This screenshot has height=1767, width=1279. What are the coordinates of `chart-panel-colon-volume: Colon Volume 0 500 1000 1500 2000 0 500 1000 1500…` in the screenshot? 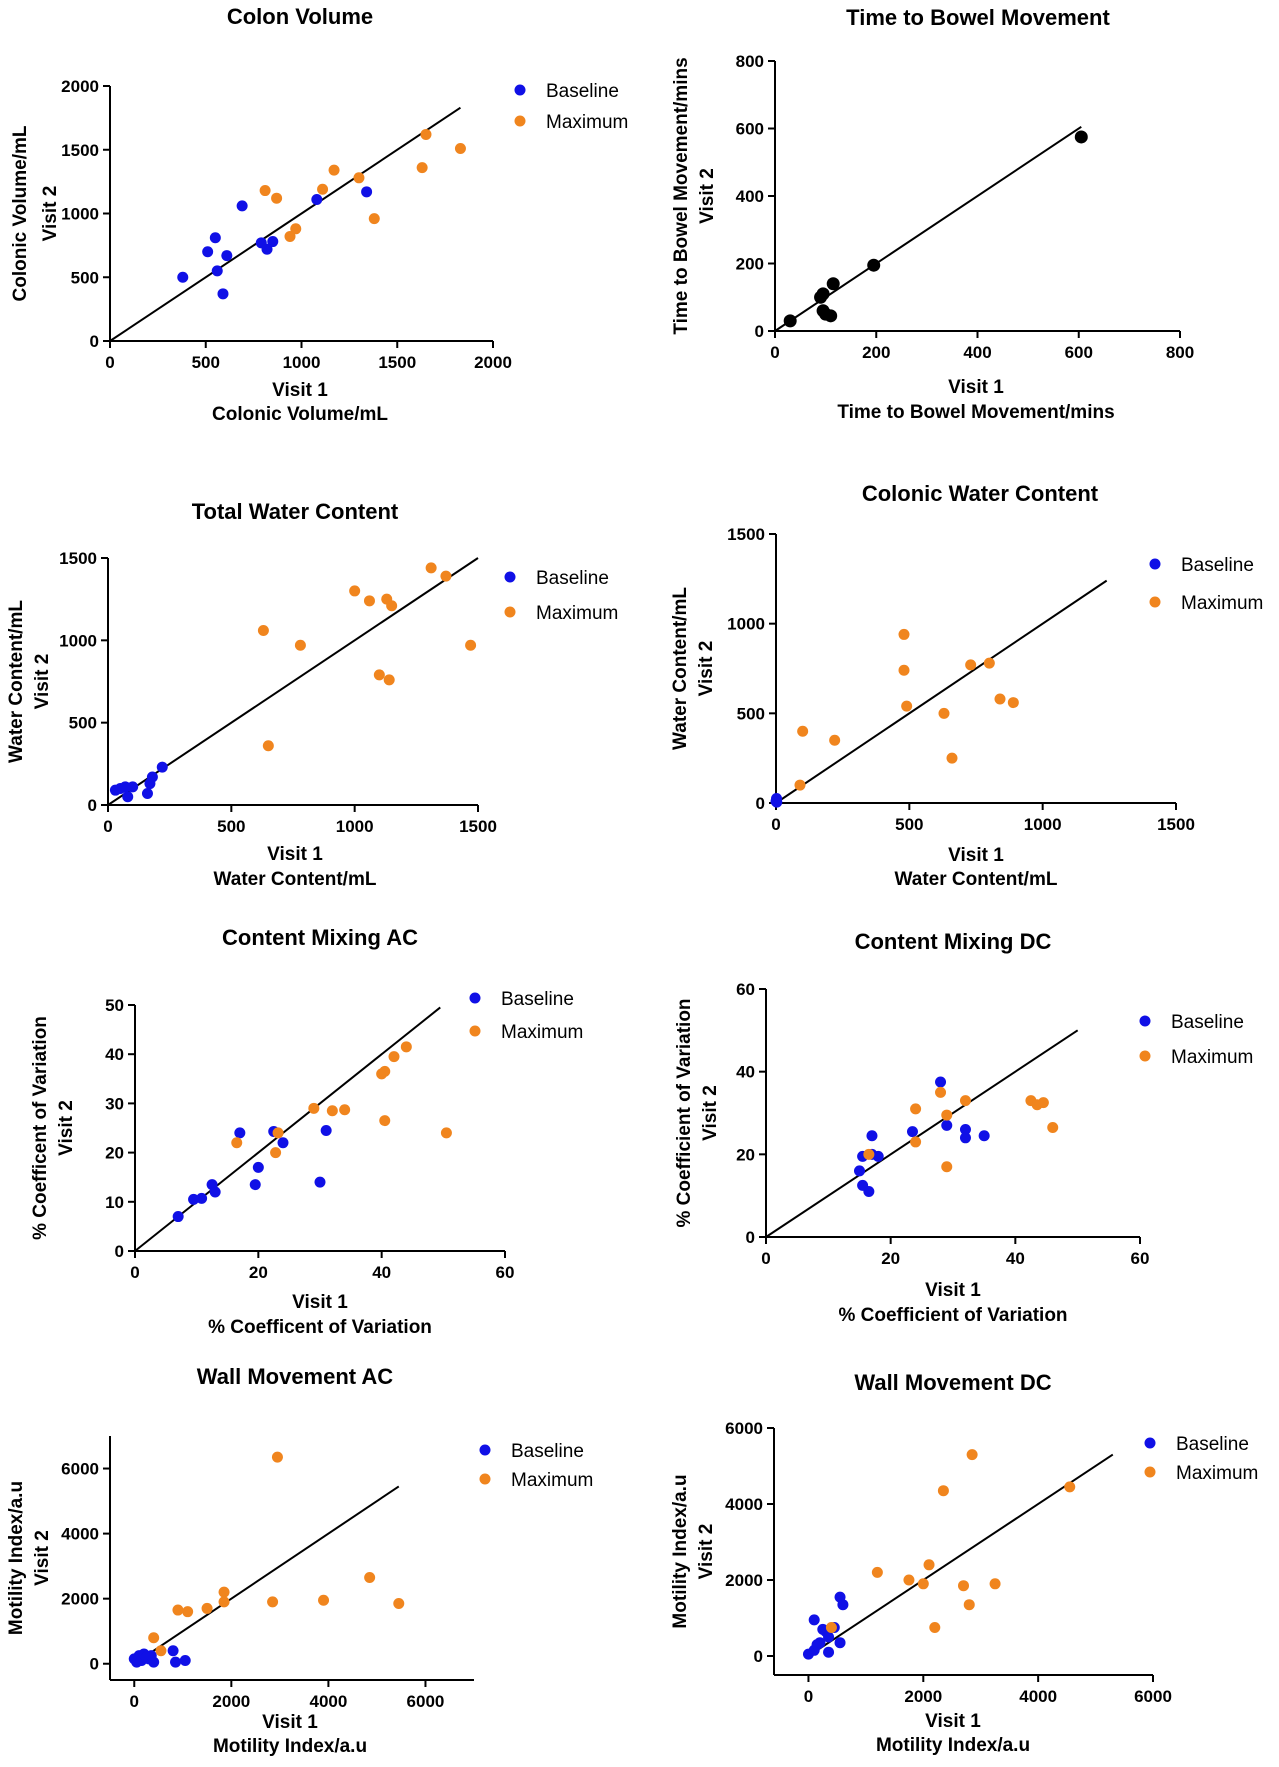 It's located at (320, 212).